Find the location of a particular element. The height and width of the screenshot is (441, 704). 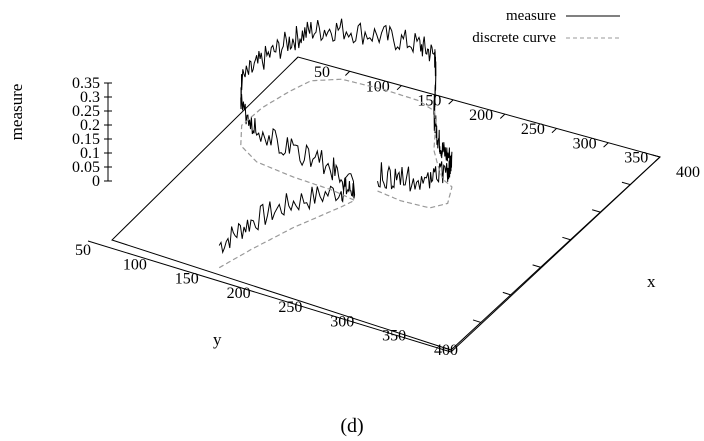

x-axis-tick-label: 100 is located at coordinates (378, 86).